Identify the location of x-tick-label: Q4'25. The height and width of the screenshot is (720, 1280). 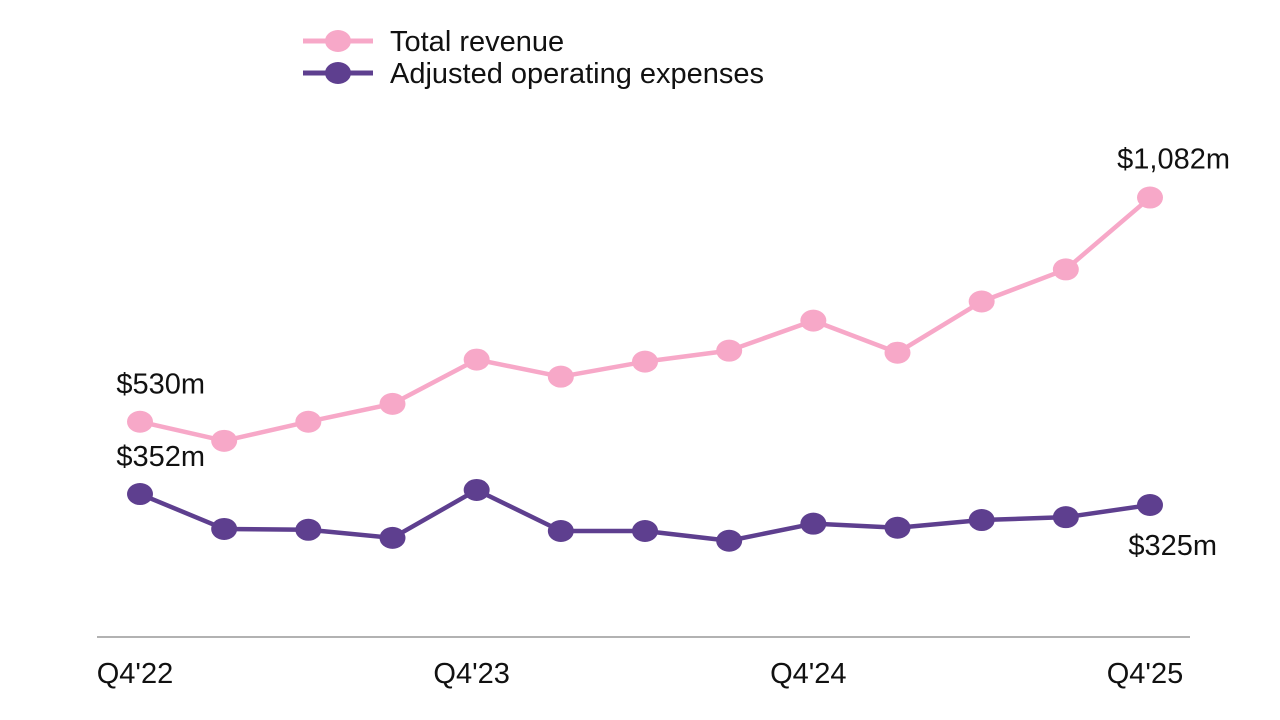
(1145, 674).